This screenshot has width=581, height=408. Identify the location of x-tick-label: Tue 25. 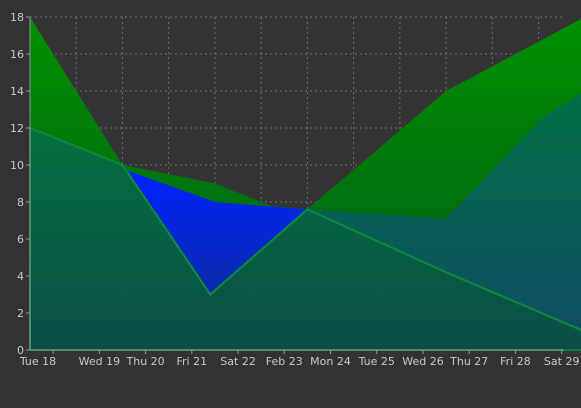
(376, 361).